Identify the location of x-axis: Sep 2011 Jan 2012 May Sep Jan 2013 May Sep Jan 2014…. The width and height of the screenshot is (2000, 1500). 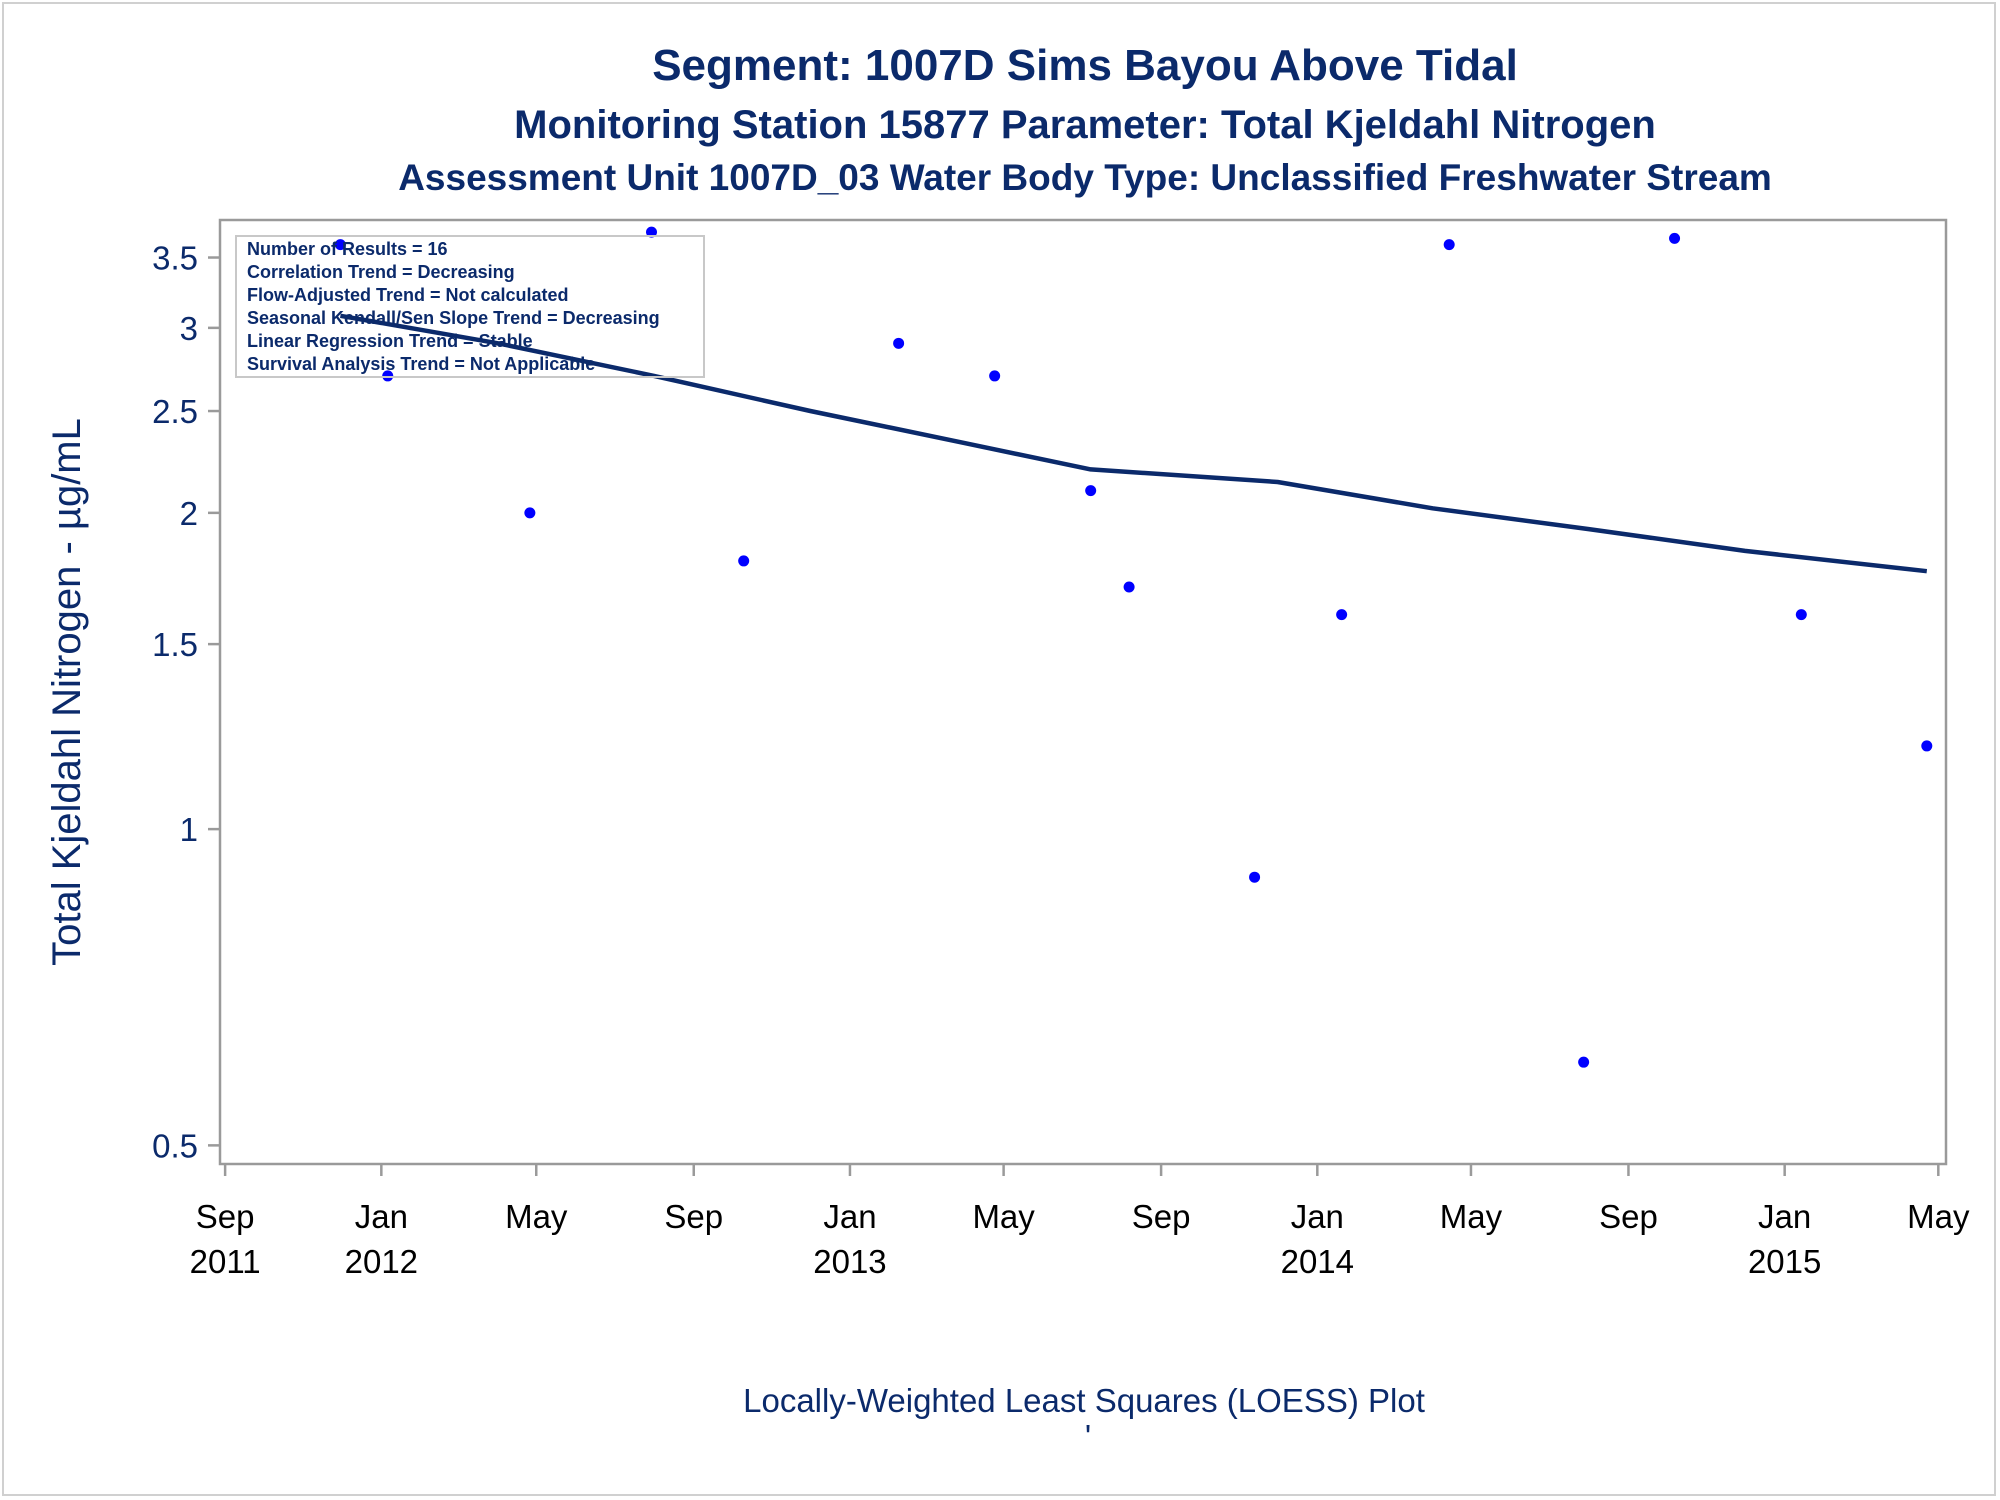
(1080, 1222).